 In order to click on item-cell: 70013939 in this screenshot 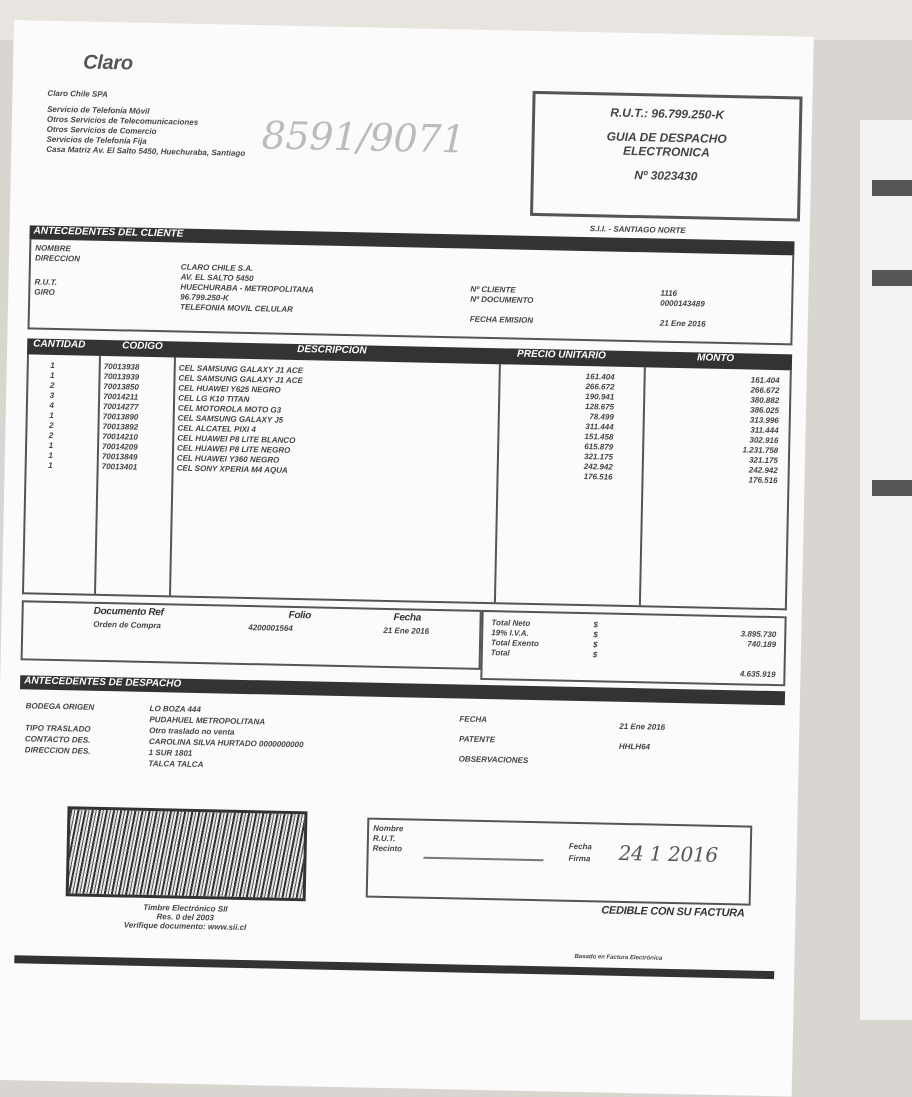, I will do `click(121, 376)`.